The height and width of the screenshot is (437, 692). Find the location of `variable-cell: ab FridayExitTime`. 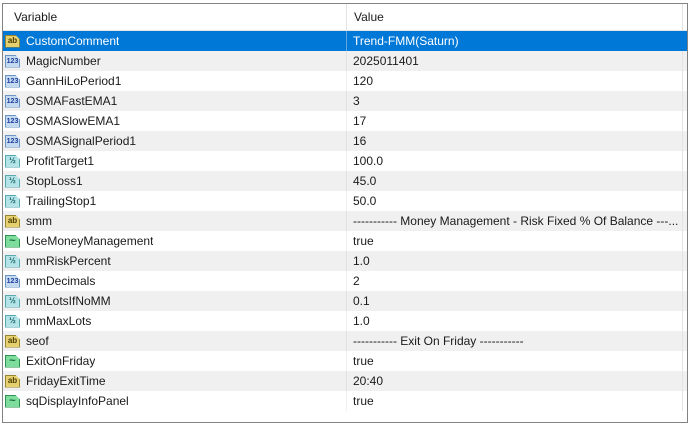

variable-cell: ab FridayExitTime is located at coordinates (175, 381).